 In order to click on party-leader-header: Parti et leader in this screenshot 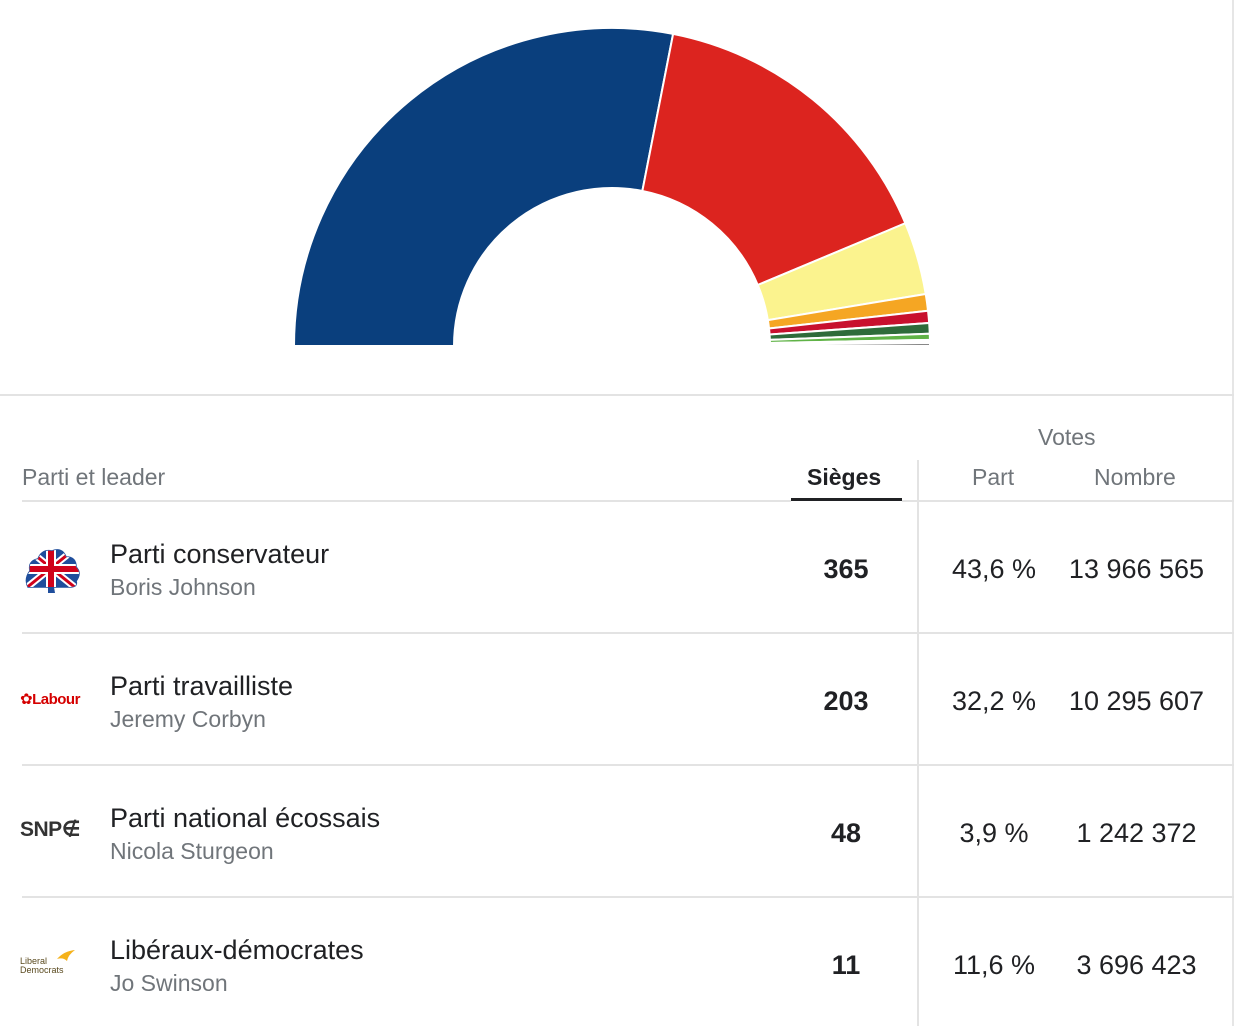, I will do `click(94, 477)`.